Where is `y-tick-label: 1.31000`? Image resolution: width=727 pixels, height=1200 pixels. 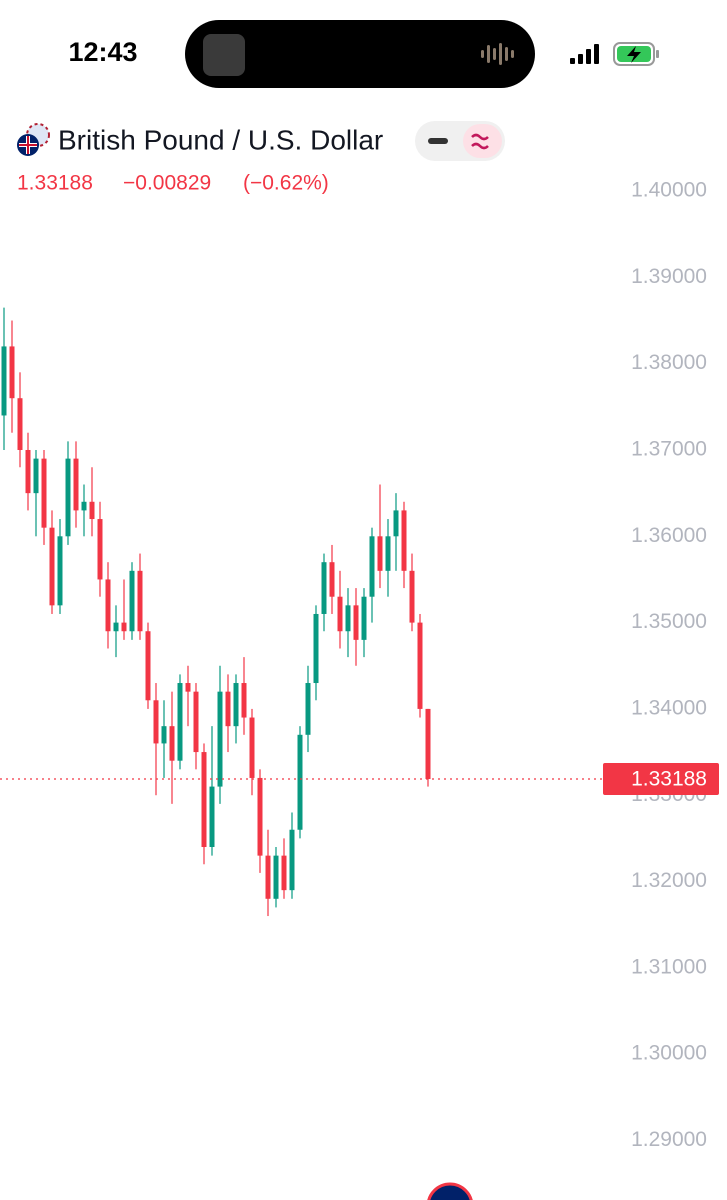 y-tick-label: 1.31000 is located at coordinates (669, 966).